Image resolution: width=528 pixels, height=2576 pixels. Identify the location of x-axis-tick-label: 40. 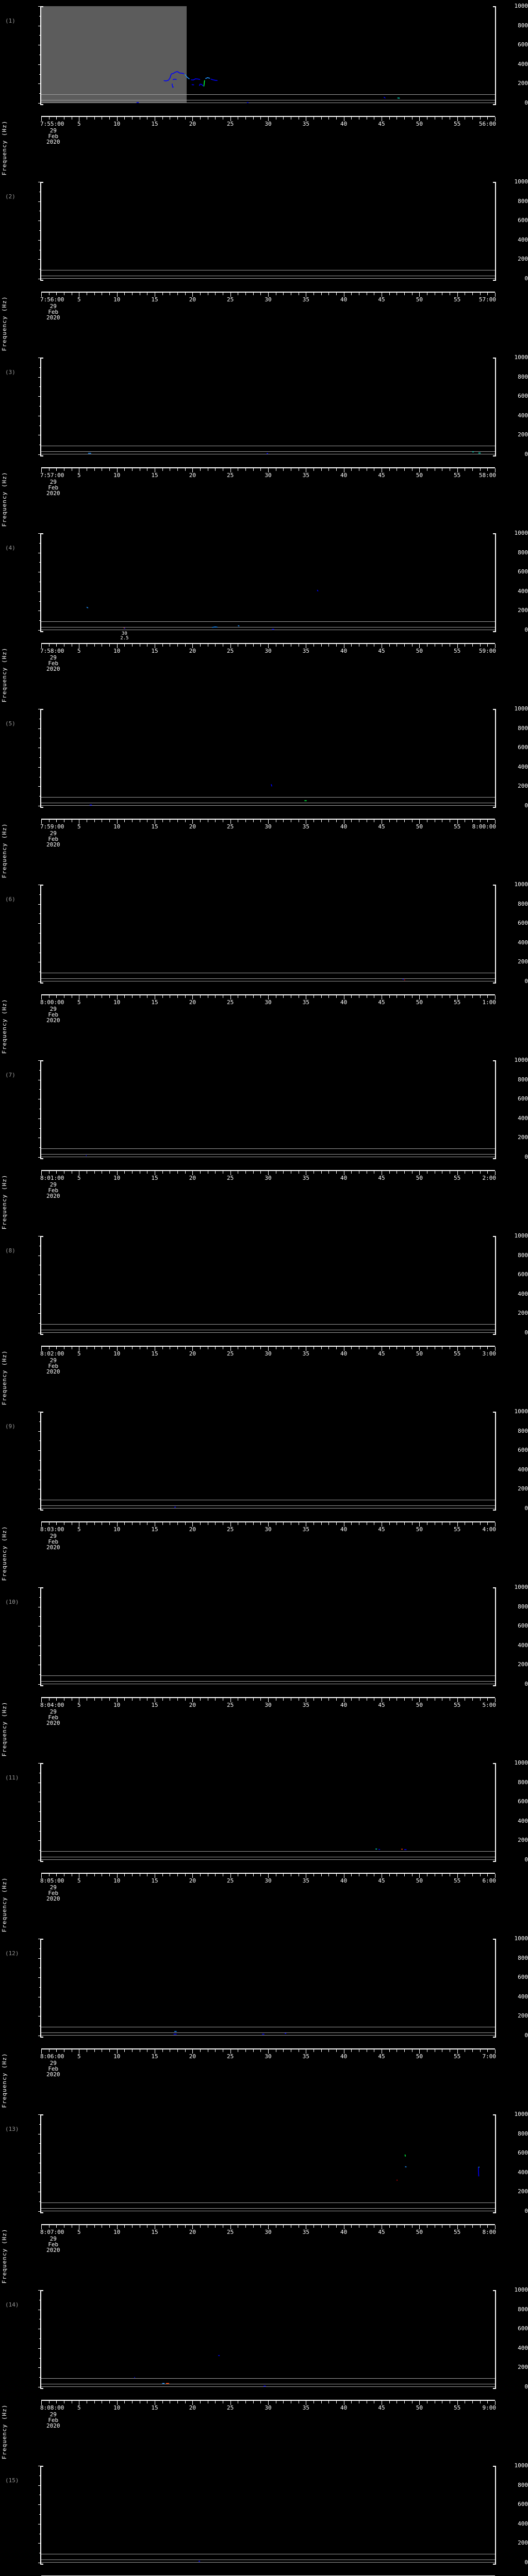
(344, 2232).